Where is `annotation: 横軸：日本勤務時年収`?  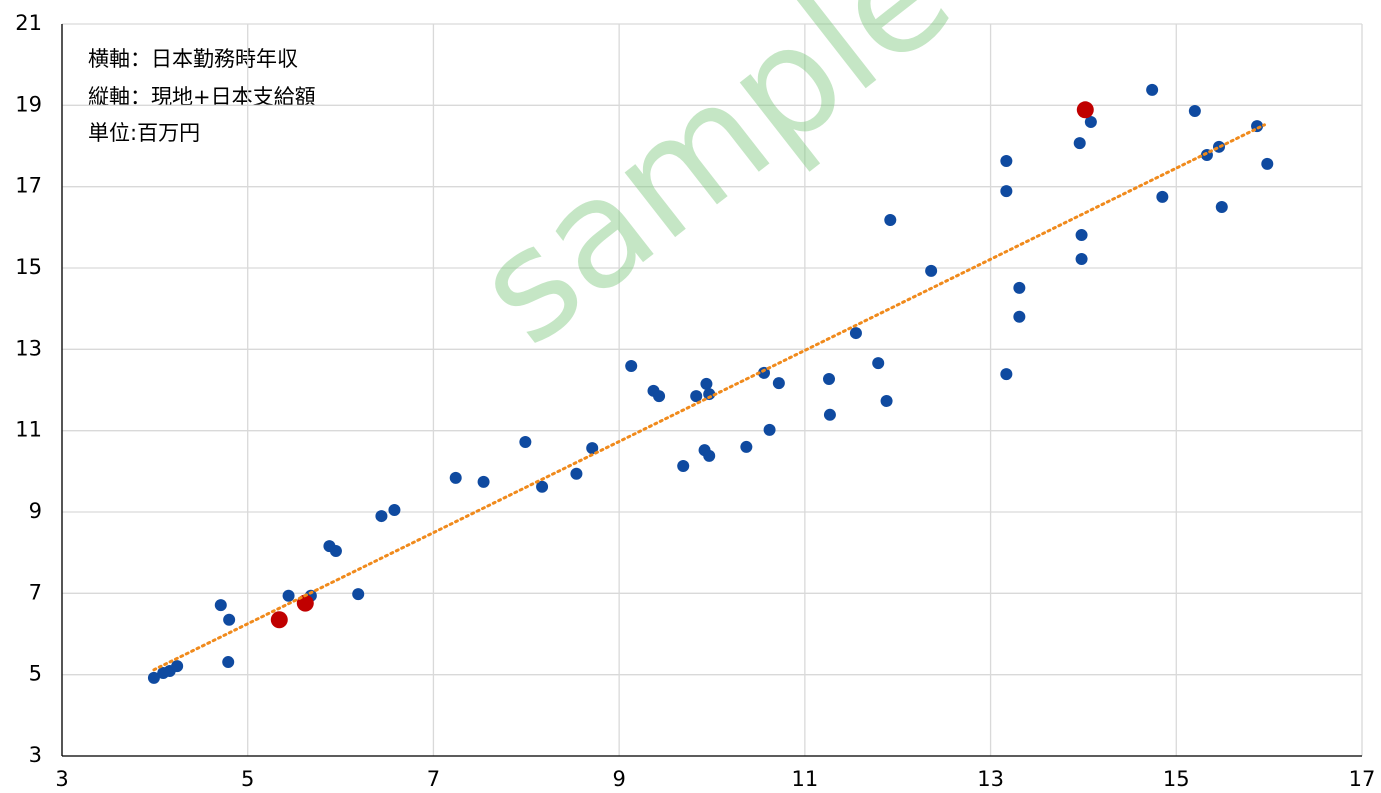 annotation: 横軸：日本勤務時年収 is located at coordinates (193, 59).